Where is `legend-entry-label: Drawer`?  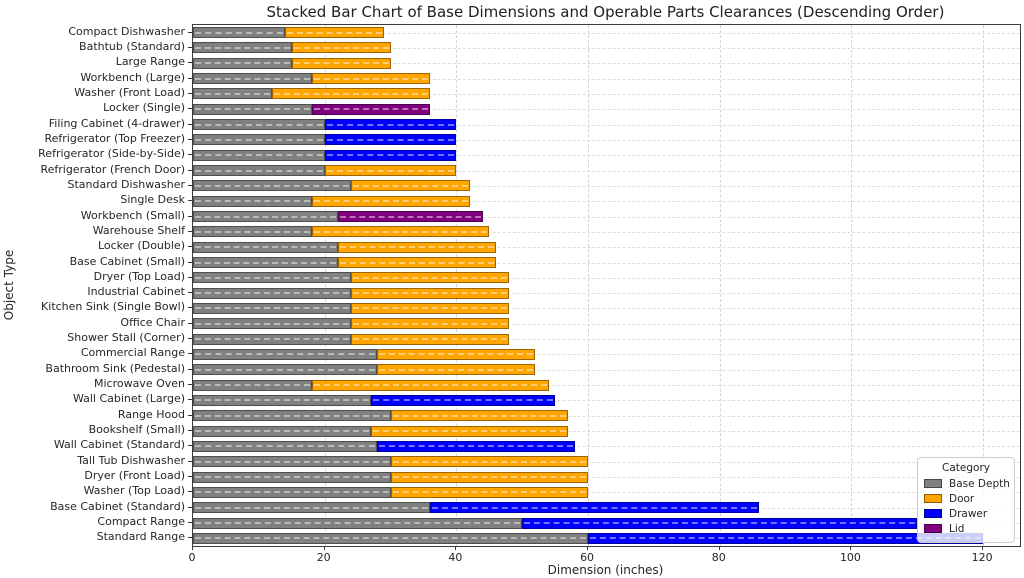 legend-entry-label: Drawer is located at coordinates (968, 513).